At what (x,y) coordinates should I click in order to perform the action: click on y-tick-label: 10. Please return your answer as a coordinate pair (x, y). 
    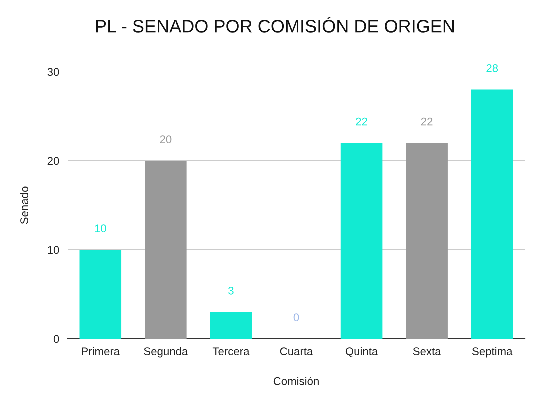
    Looking at the image, I should click on (54, 250).